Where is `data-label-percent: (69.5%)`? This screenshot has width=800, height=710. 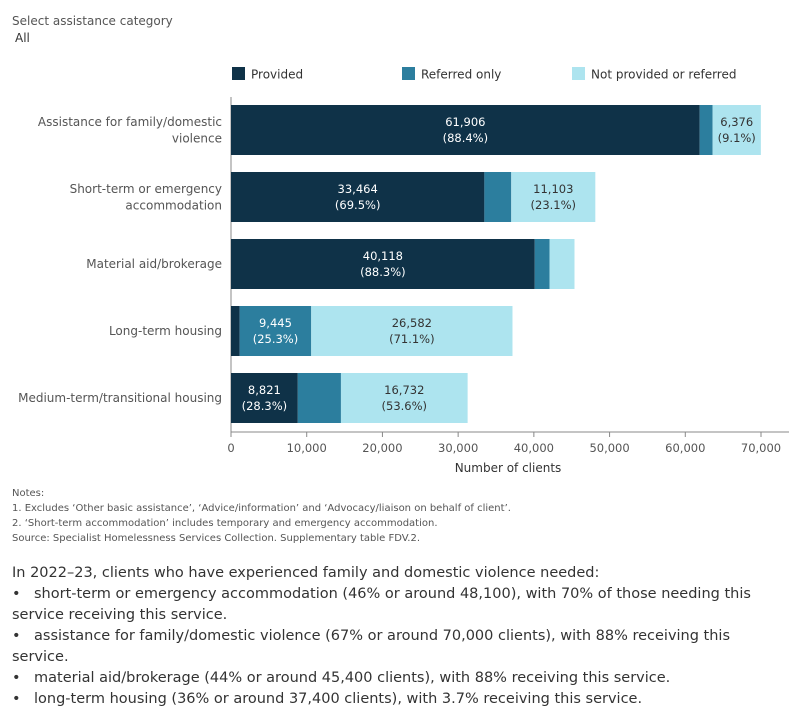
data-label-percent: (69.5%) is located at coordinates (358, 205).